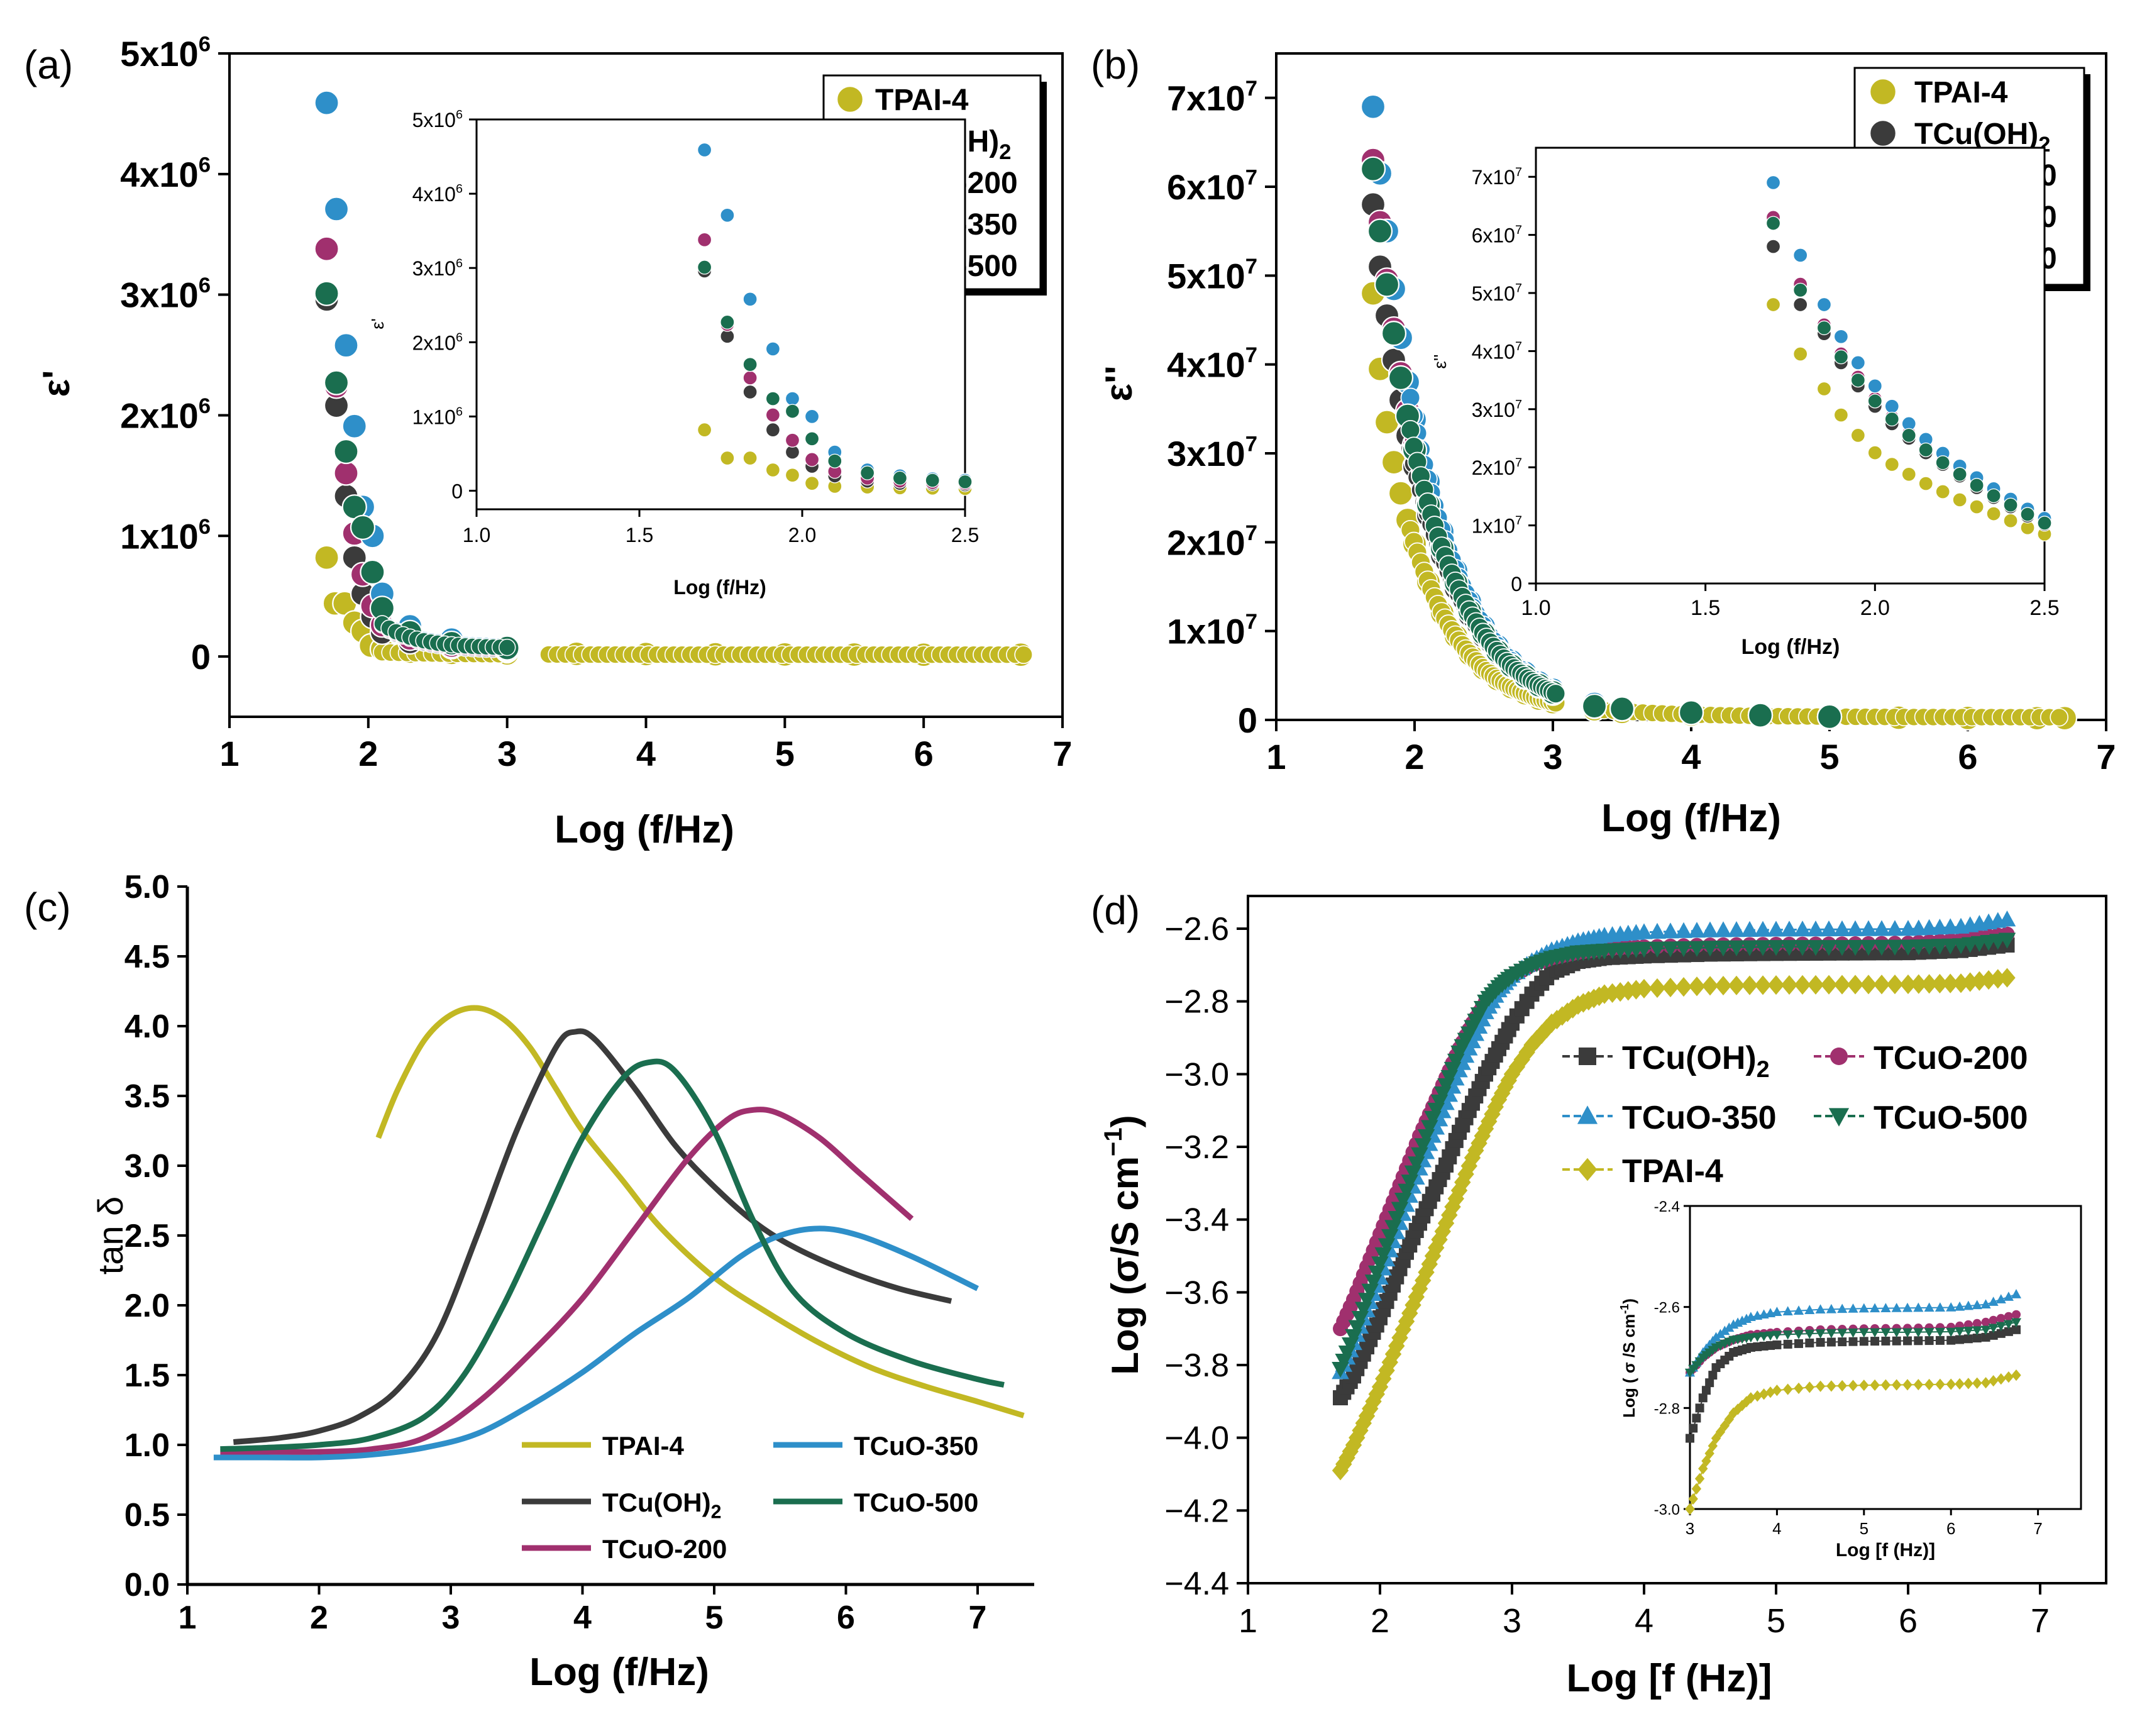 This screenshot has width=2147, height=1736. Describe the element at coordinates (1115, 911) in the screenshot. I see `panel-label-d: (d)` at that location.